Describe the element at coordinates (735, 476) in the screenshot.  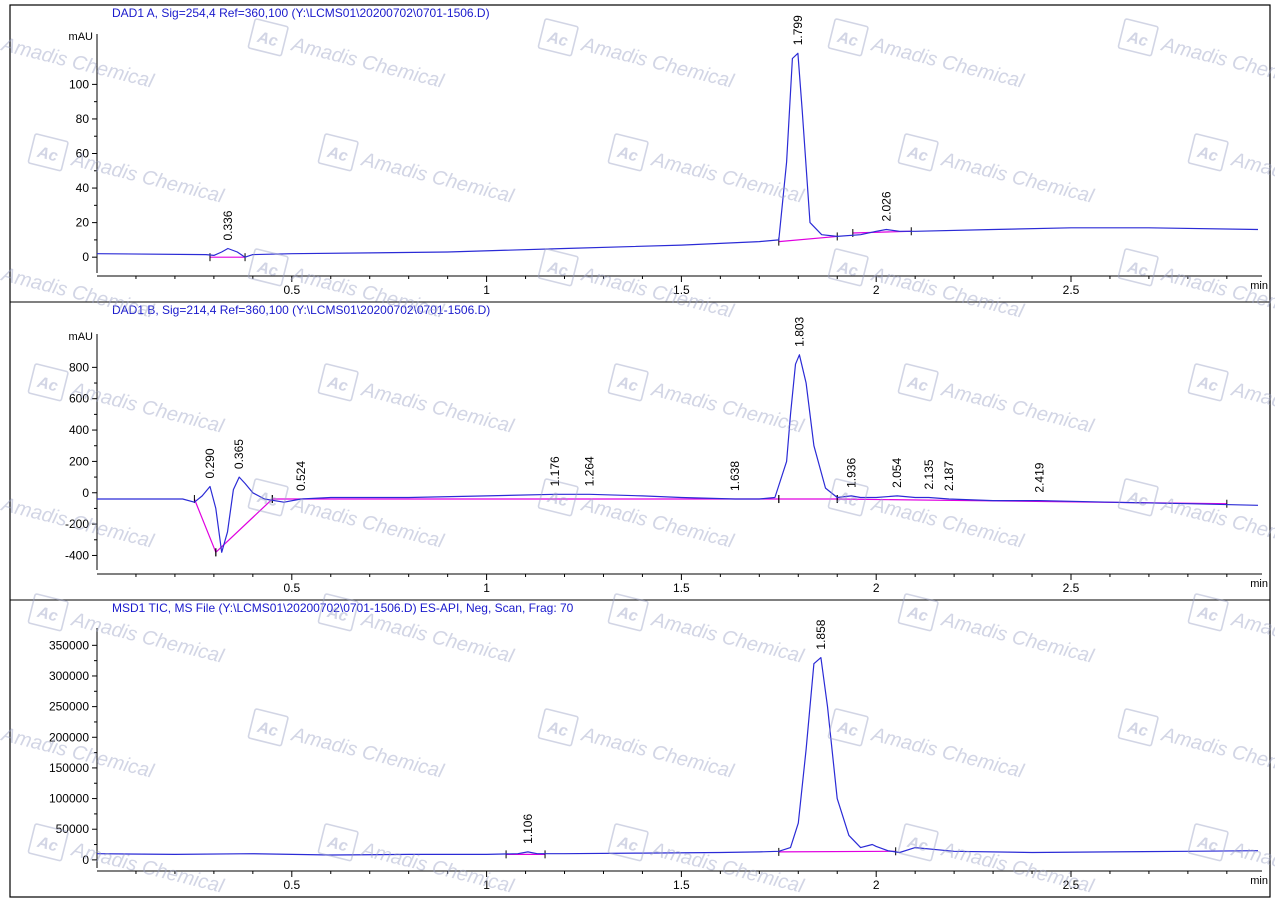
I see `peak-label: 1.638` at that location.